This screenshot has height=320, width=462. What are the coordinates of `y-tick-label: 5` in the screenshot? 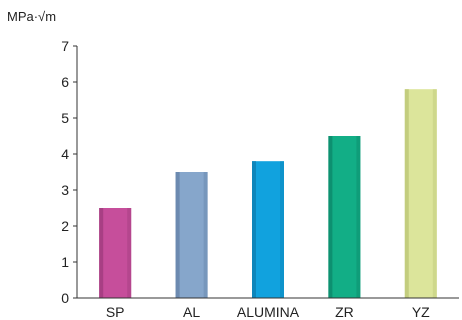 It's located at (65, 118).